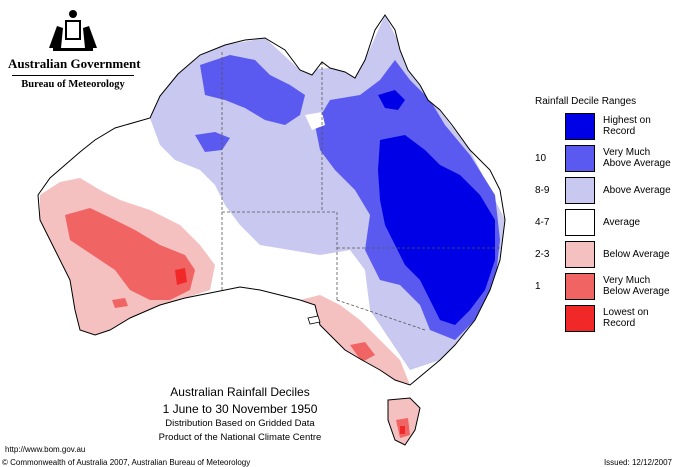  What do you see at coordinates (538, 286) in the screenshot?
I see `legend-key: 1` at bounding box center [538, 286].